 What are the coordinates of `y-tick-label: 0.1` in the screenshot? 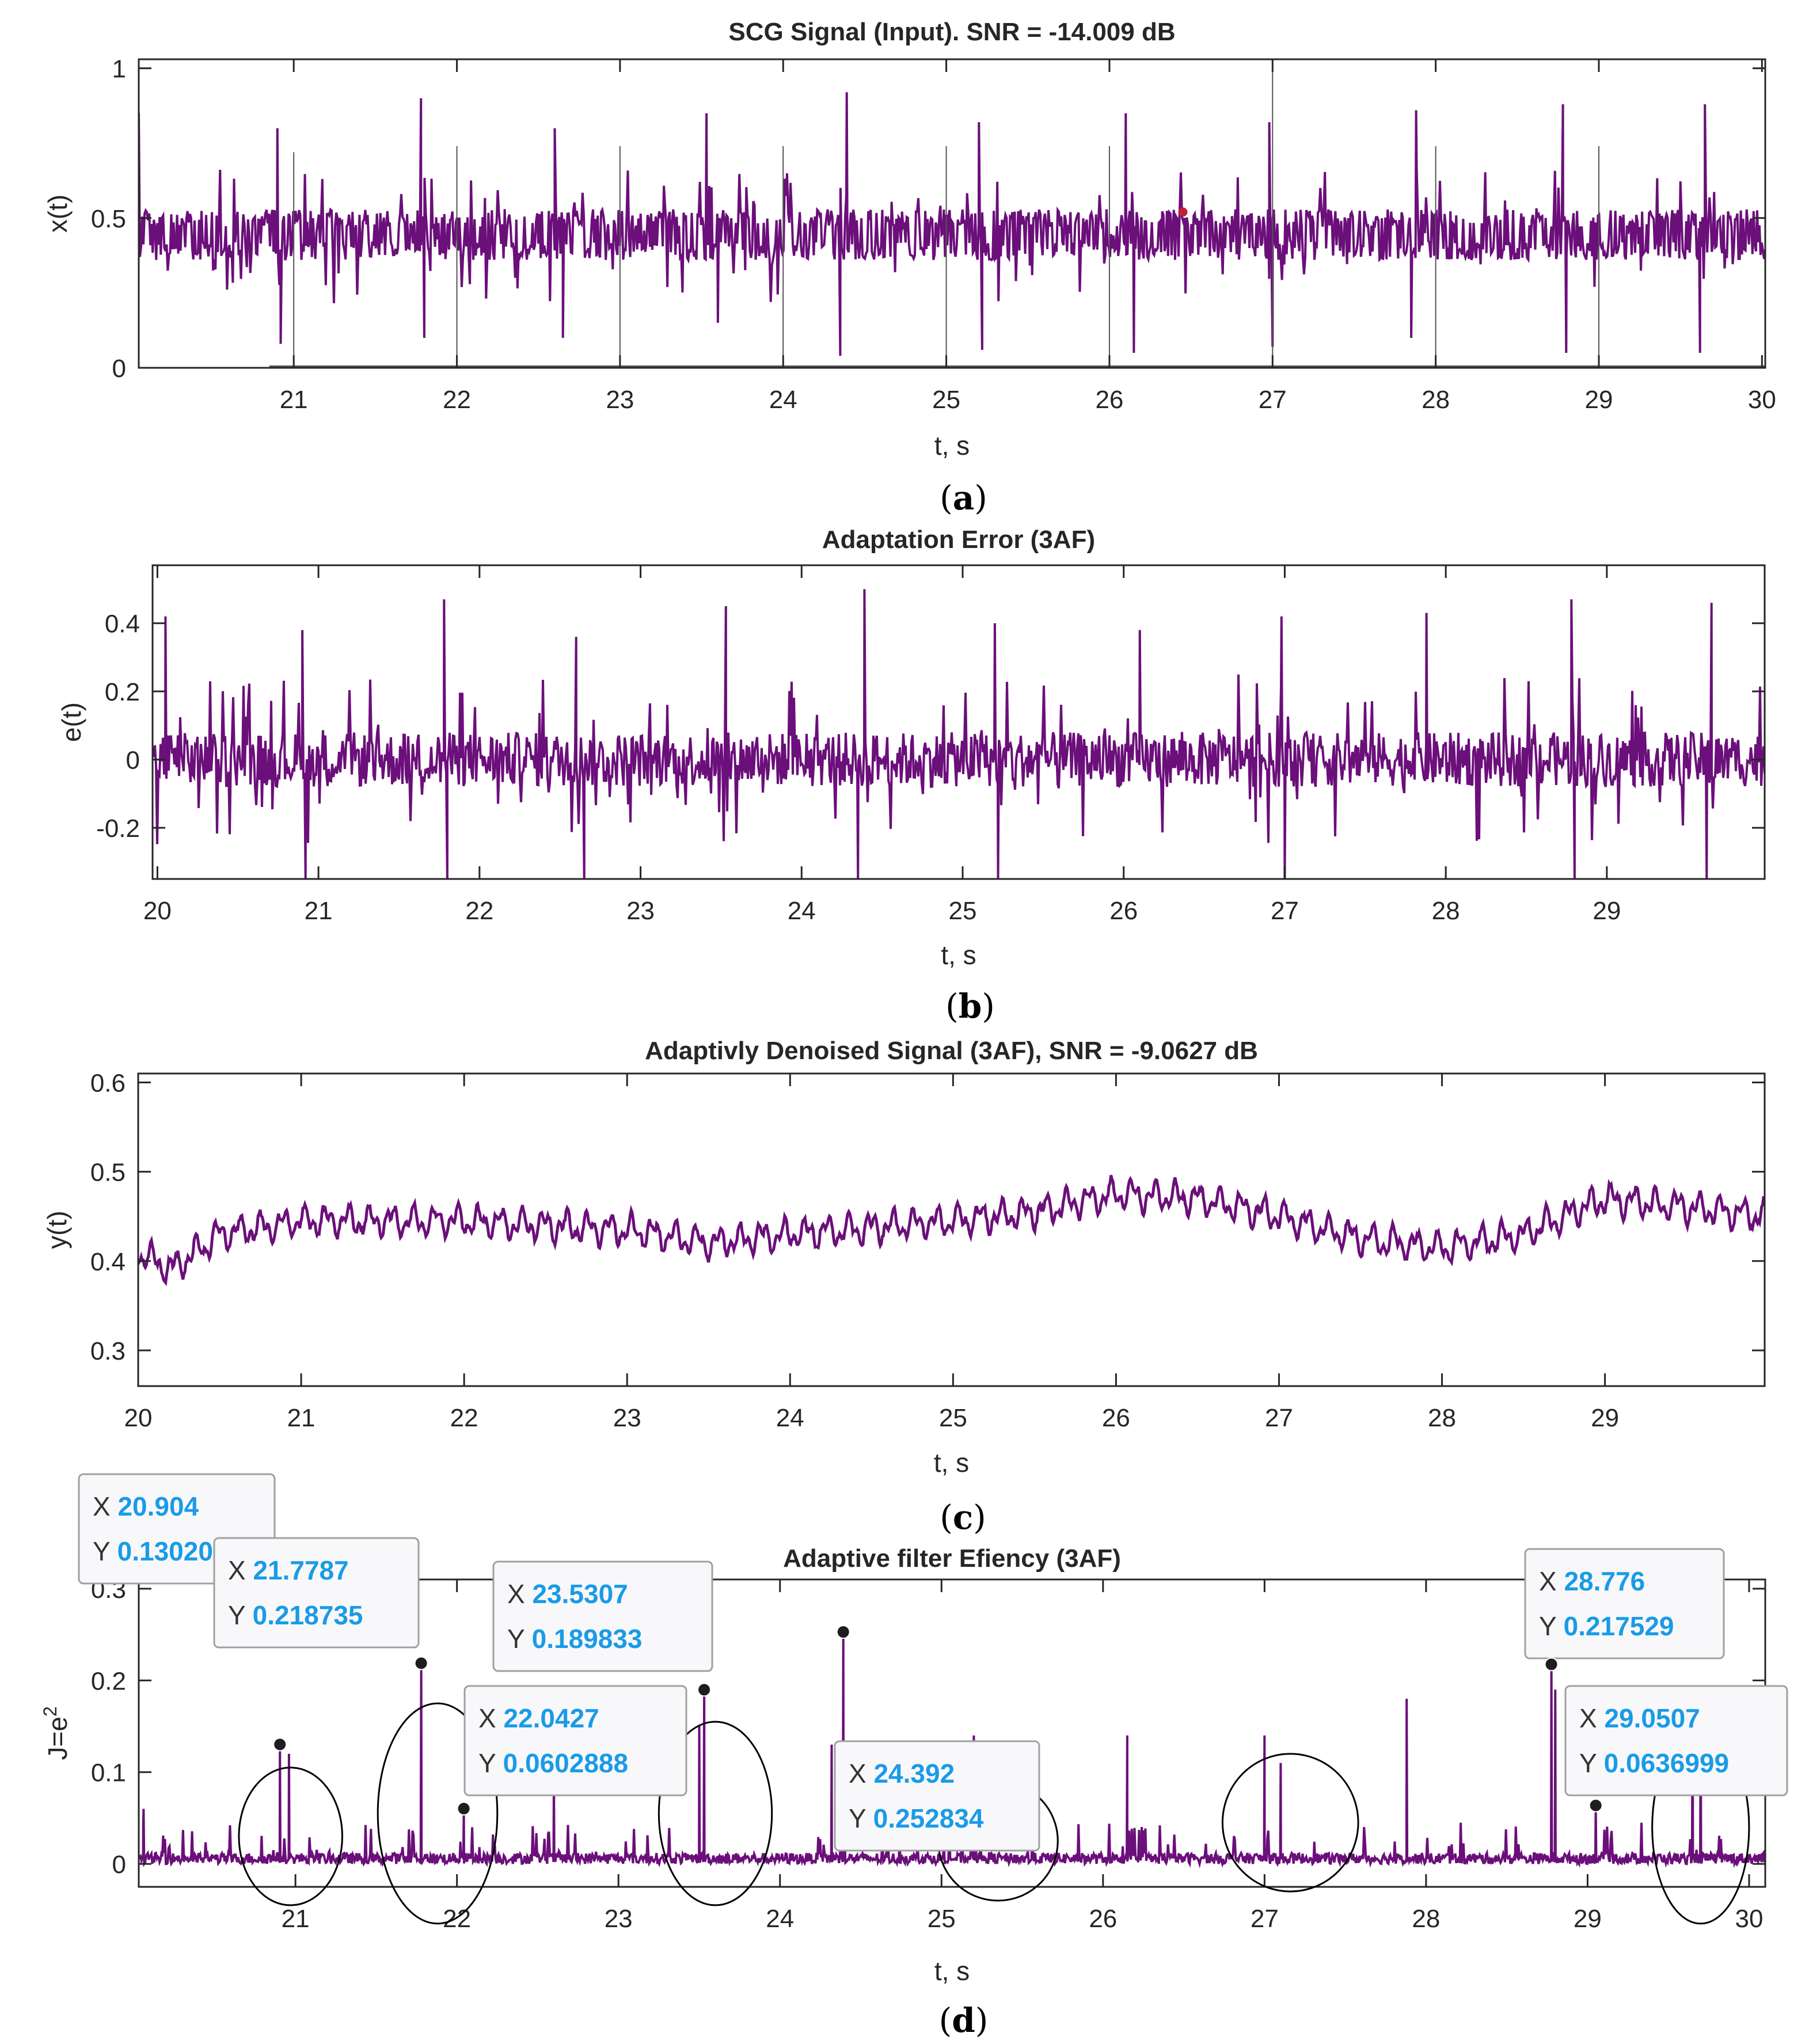 It's located at (108, 1773).